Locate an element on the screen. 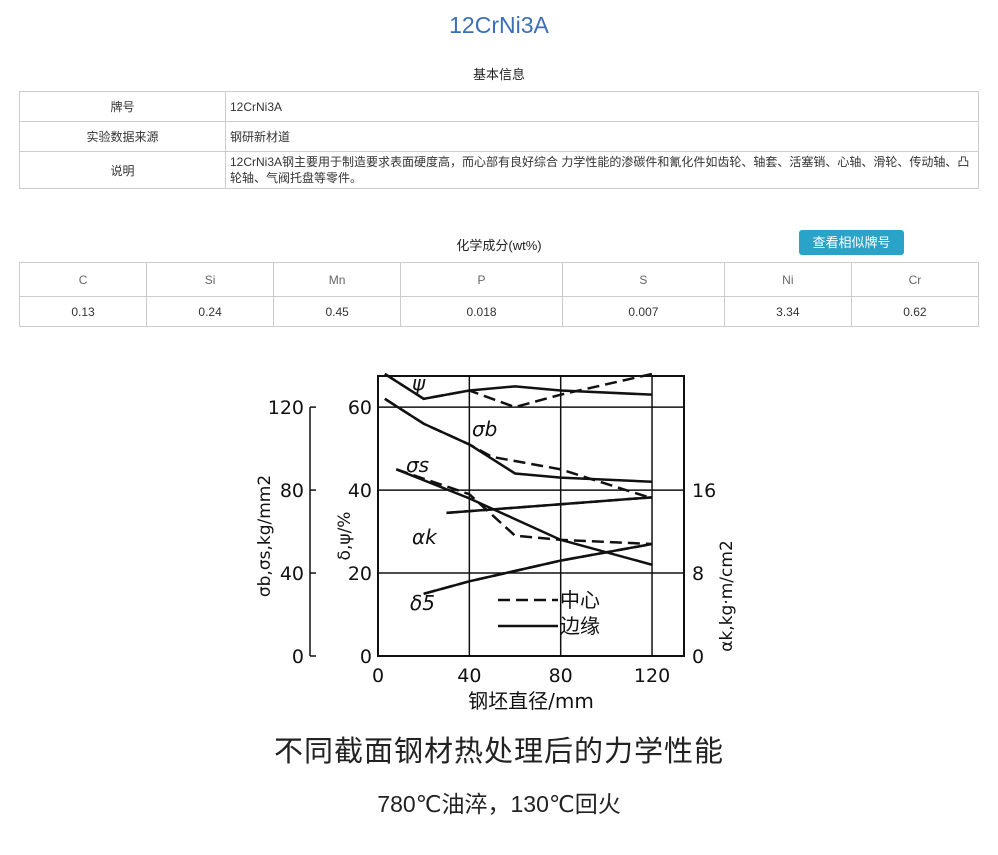 This screenshot has height=855, width=998. similar-grades-button: 查看相似牌号 is located at coordinates (851, 242).